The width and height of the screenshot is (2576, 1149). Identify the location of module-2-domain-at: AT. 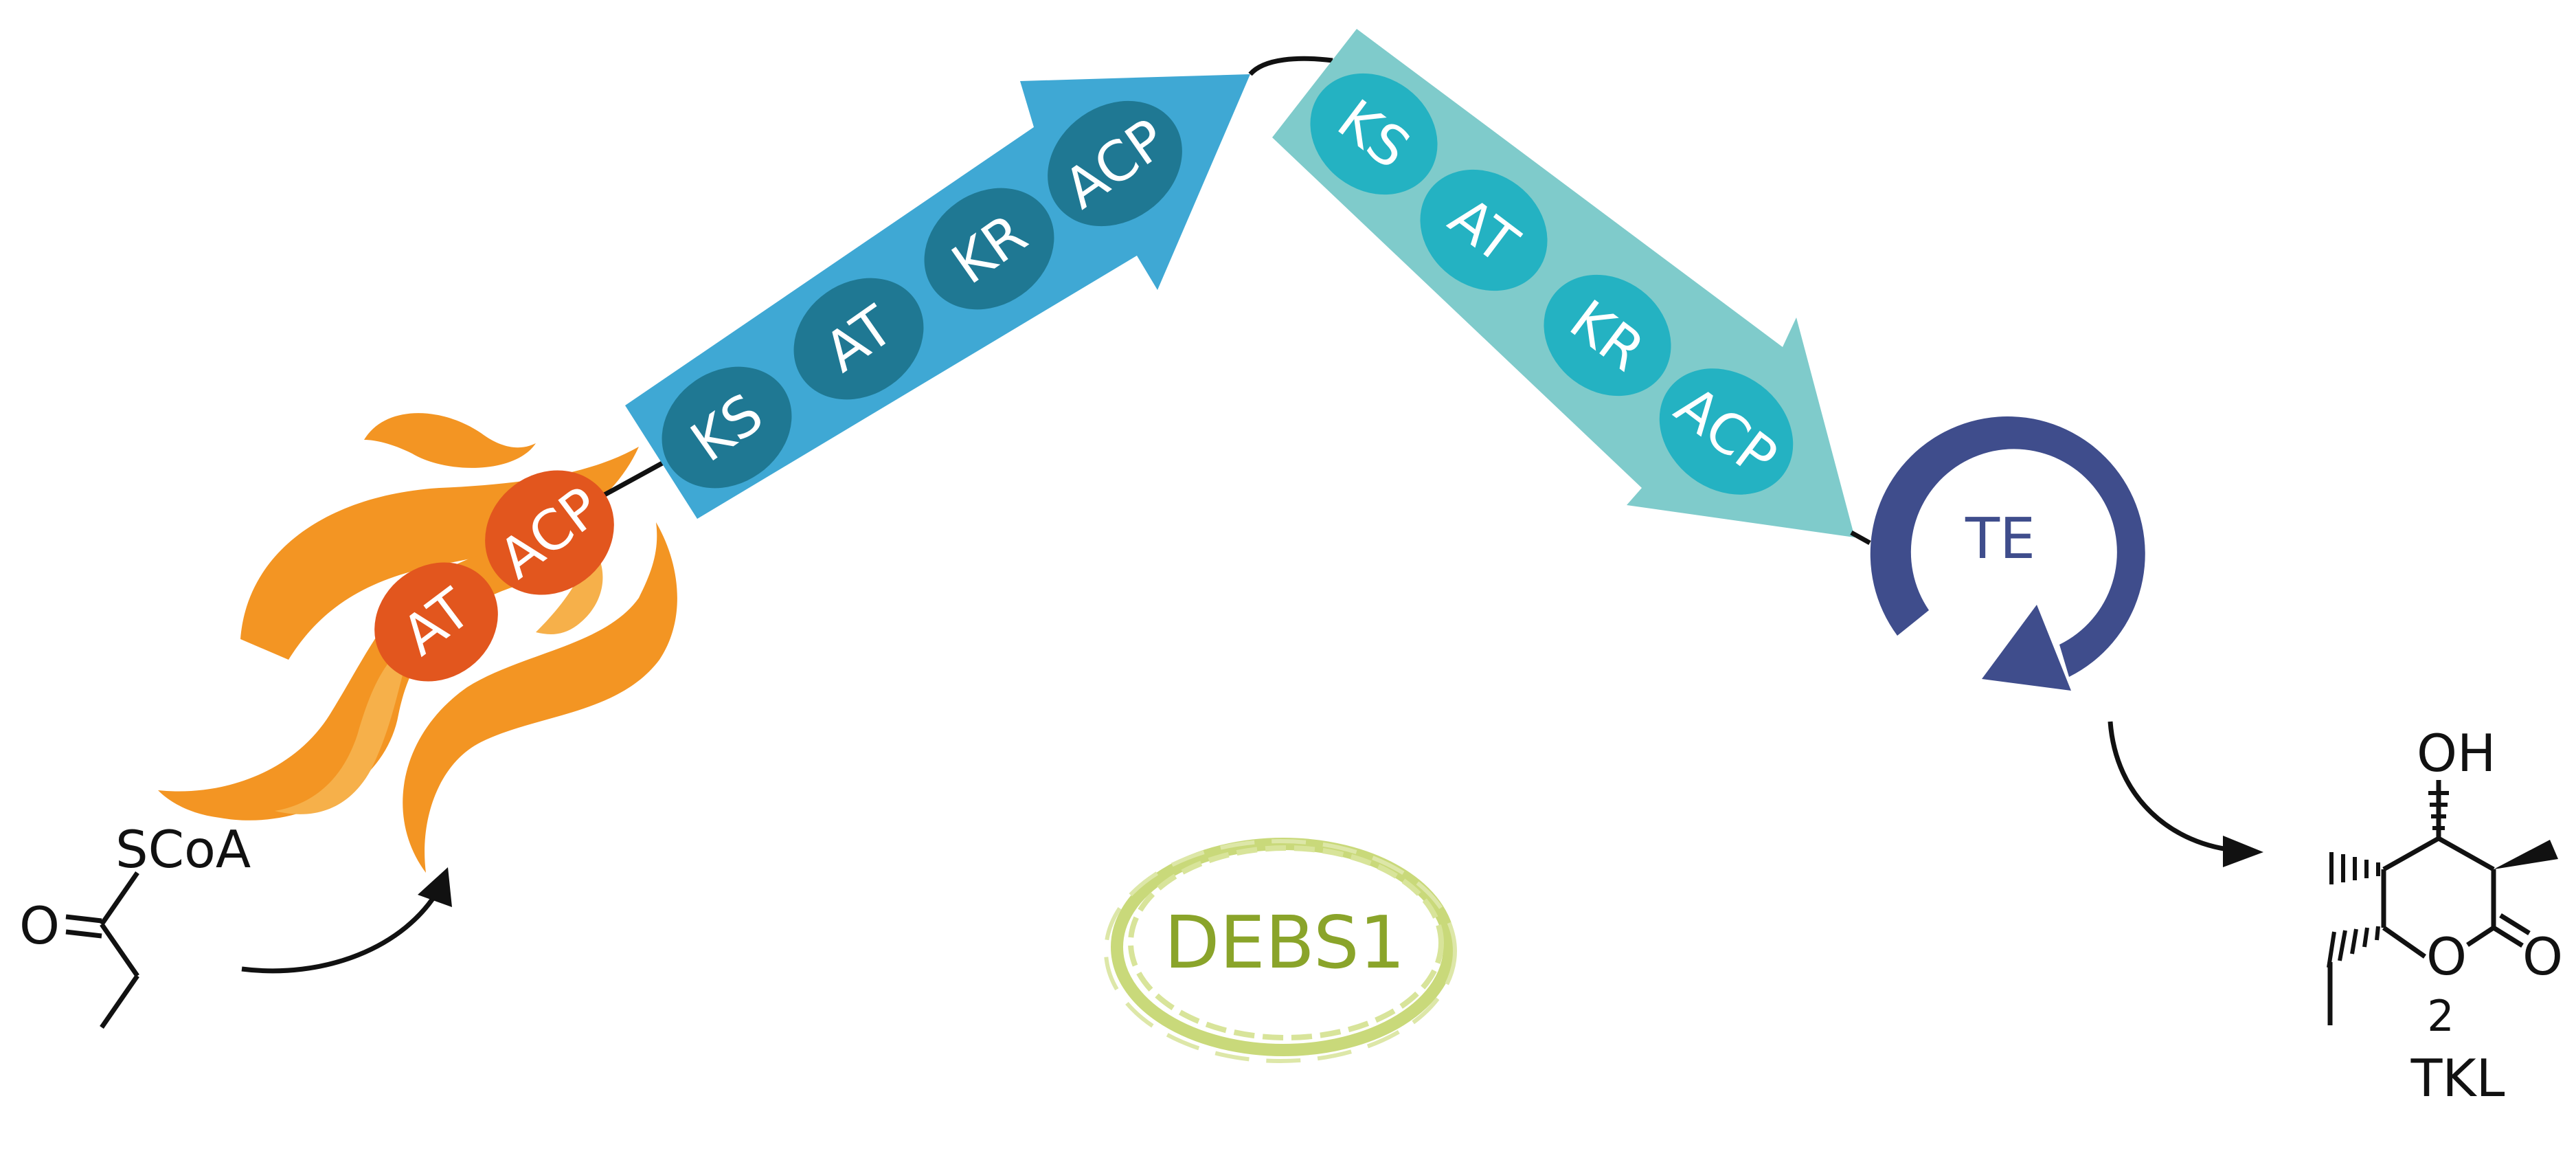
(1484, 230).